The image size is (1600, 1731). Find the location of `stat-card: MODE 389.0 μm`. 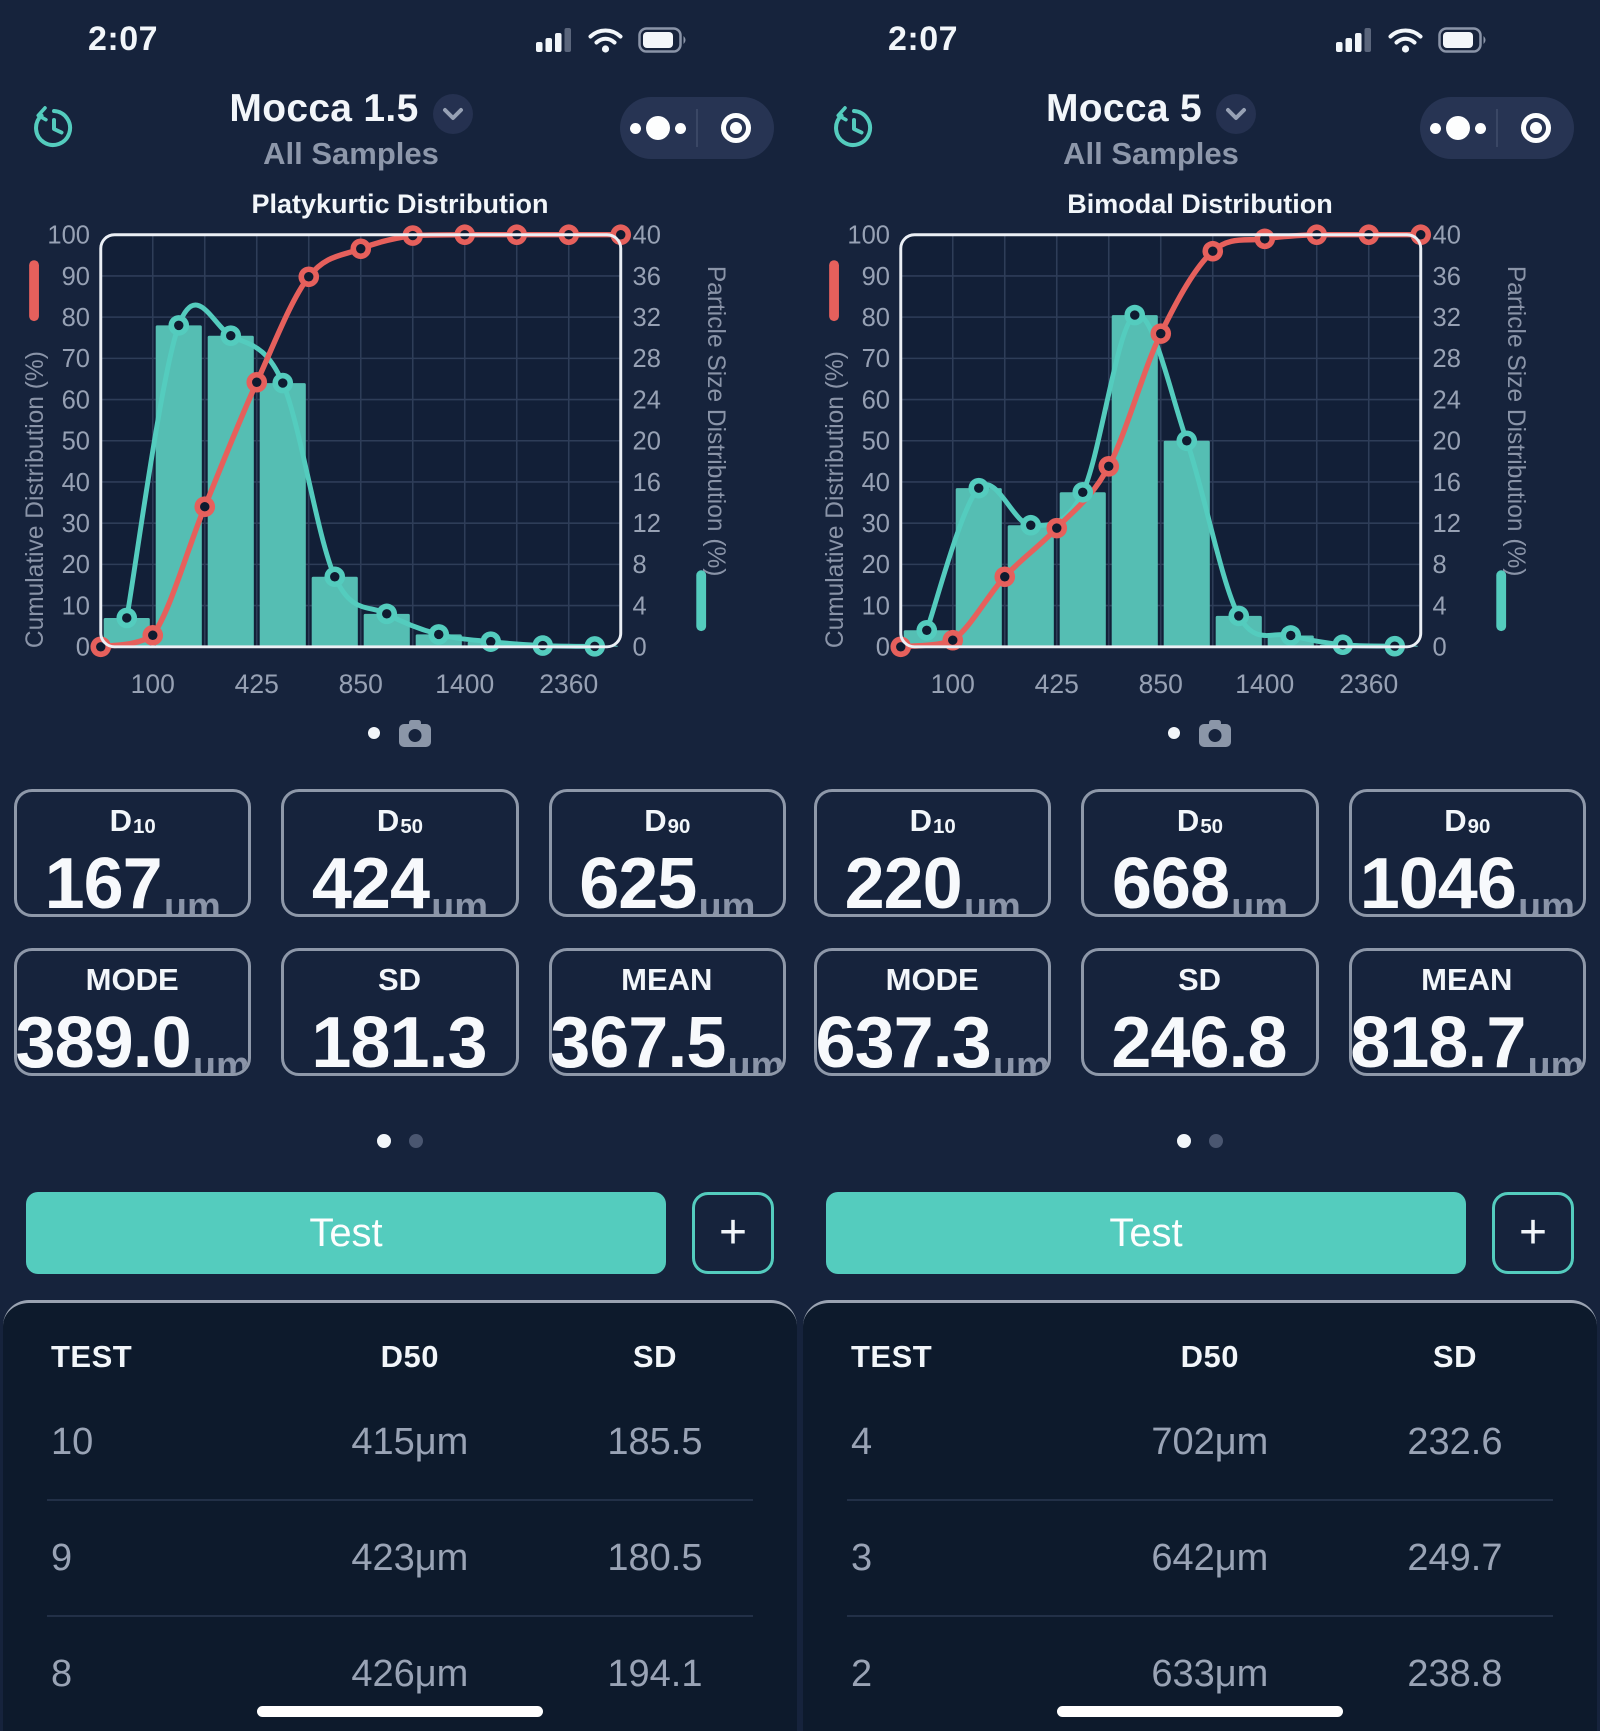

stat-card: MODE 389.0 μm is located at coordinates (133, 1012).